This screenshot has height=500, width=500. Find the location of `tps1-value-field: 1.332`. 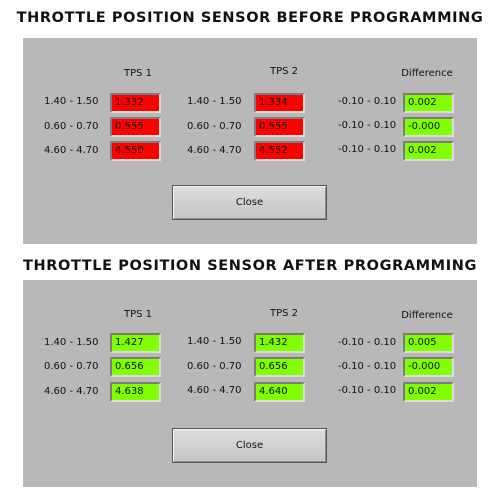

tps1-value-field: 1.332 is located at coordinates (135, 103).